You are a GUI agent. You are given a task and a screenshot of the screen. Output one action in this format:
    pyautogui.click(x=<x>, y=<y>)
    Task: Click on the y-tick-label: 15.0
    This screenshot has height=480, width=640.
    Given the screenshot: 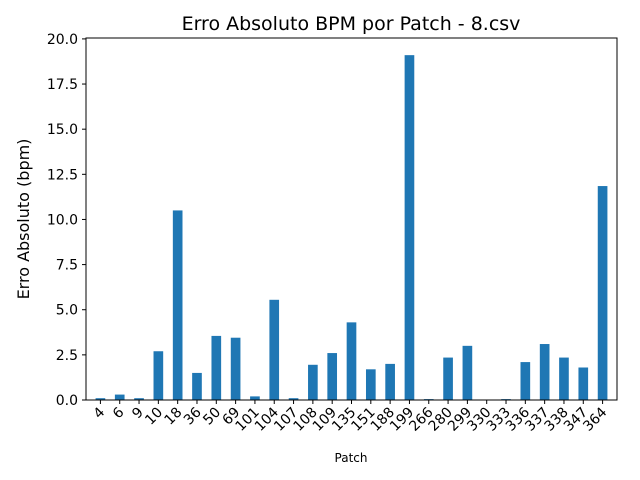 What is the action you would take?
    pyautogui.click(x=62, y=130)
    